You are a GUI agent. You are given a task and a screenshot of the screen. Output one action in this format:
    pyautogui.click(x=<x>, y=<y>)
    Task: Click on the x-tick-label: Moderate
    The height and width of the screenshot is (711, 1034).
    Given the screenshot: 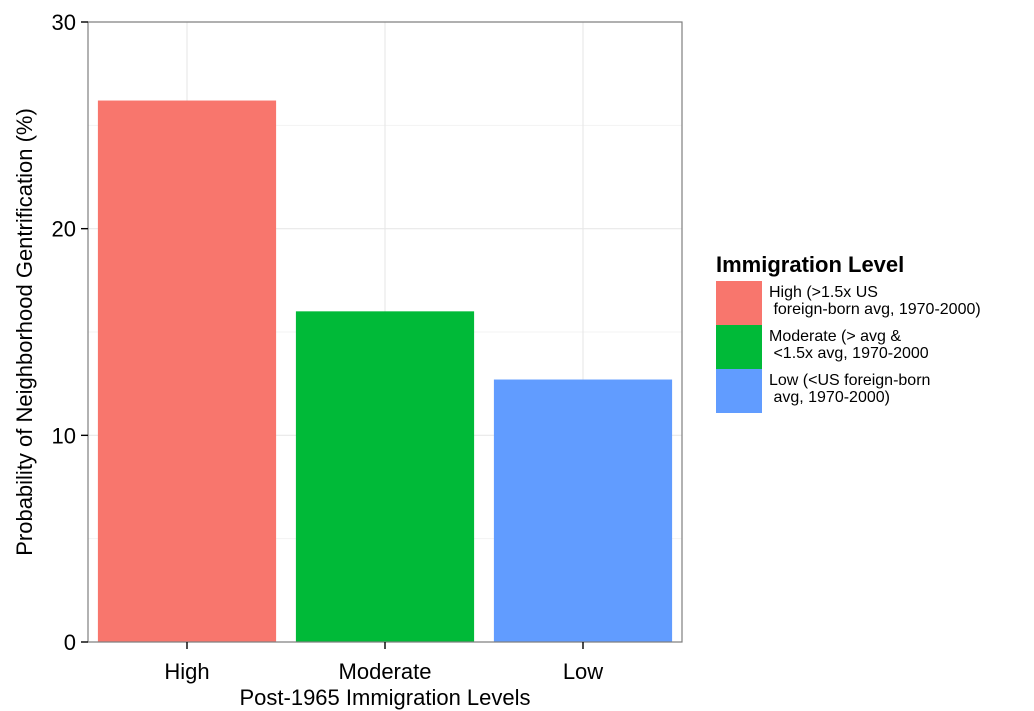 What is the action you would take?
    pyautogui.click(x=385, y=671)
    